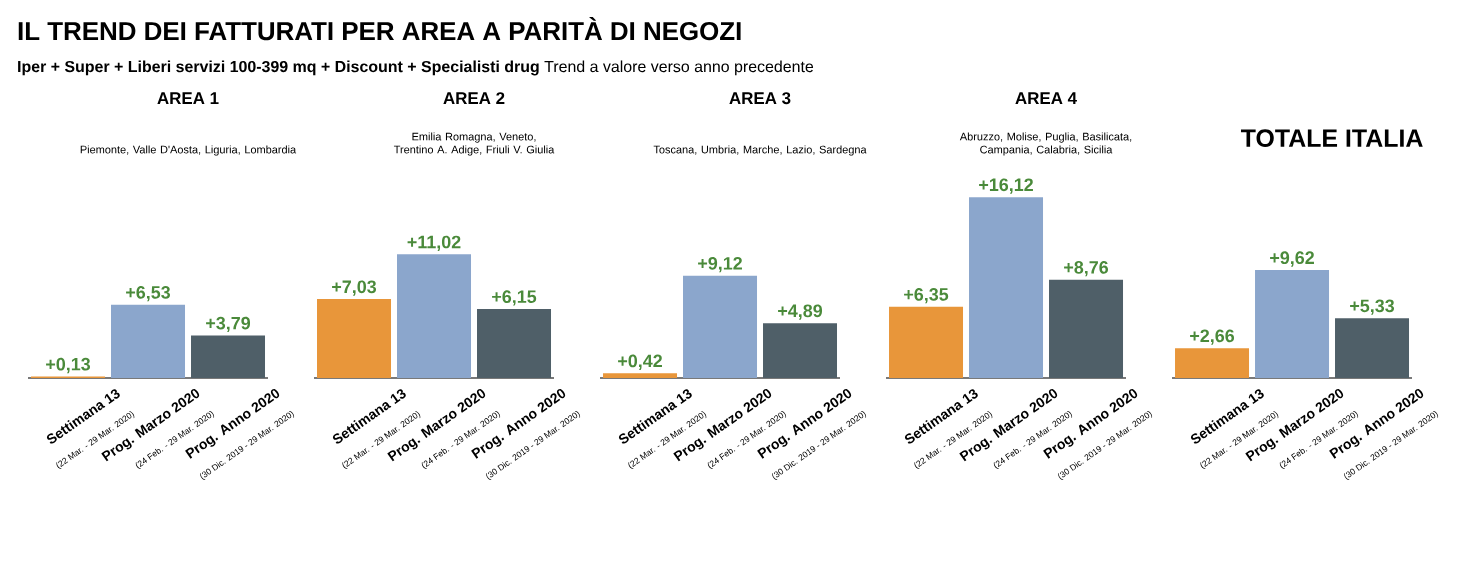  I want to click on data-label: +0,13, so click(68, 365).